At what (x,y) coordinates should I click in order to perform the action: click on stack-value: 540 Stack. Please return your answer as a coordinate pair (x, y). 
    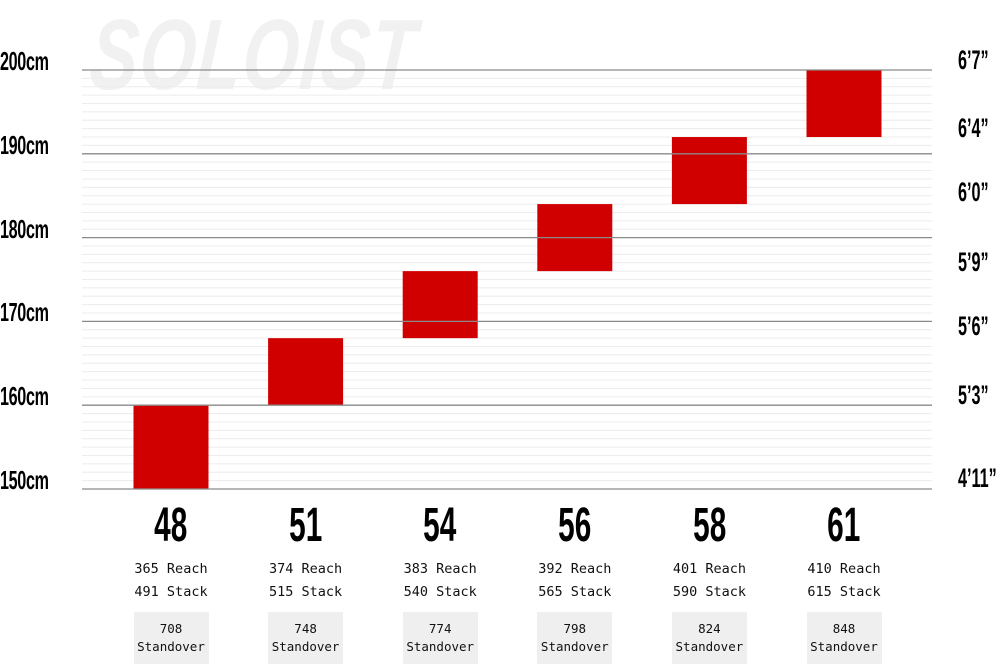
    Looking at the image, I should click on (440, 592).